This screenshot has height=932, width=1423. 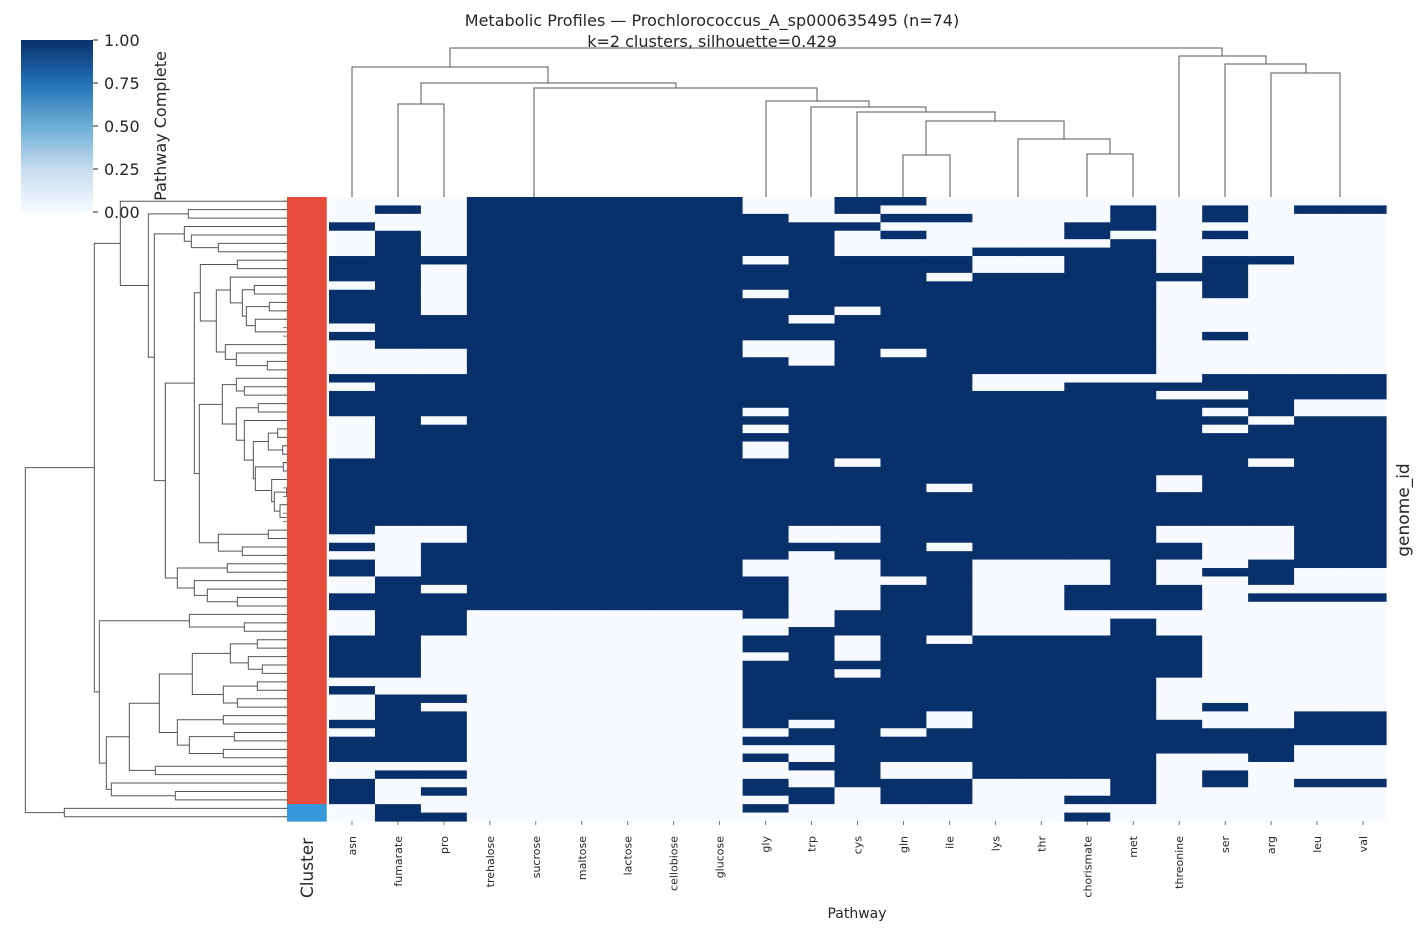 What do you see at coordinates (1225, 844) in the screenshot?
I see `column-label-ser: ser` at bounding box center [1225, 844].